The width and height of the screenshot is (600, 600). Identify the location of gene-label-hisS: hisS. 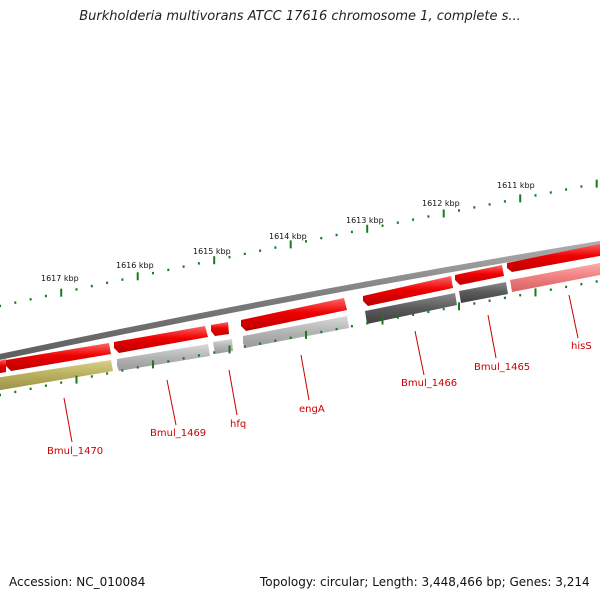
(581, 346).